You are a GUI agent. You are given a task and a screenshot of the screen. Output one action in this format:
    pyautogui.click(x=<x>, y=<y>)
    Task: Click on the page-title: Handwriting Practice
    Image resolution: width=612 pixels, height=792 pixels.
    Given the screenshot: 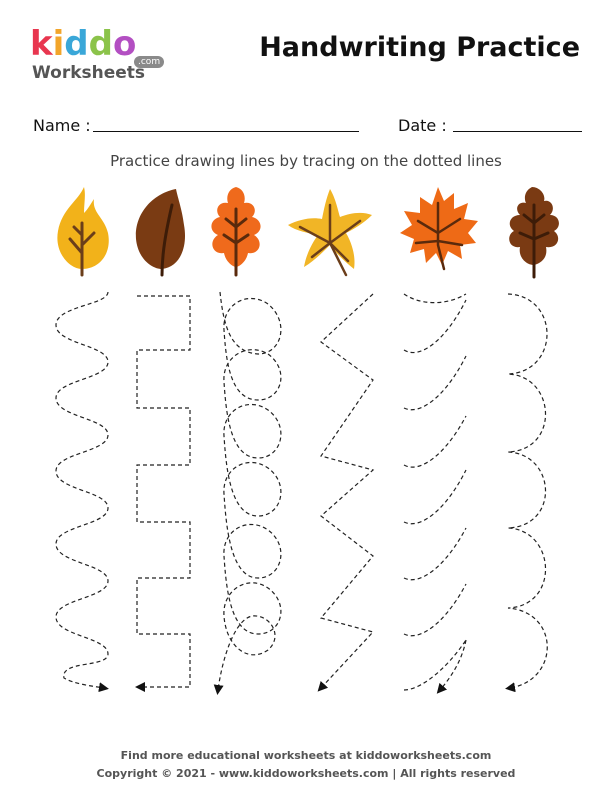 What is the action you would take?
    pyautogui.click(x=419, y=47)
    